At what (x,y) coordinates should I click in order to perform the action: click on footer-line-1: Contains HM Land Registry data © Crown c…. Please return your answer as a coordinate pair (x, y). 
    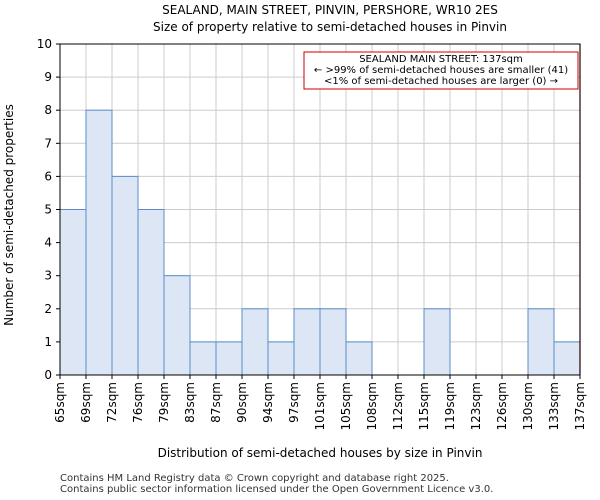
    Looking at the image, I should click on (254, 478).